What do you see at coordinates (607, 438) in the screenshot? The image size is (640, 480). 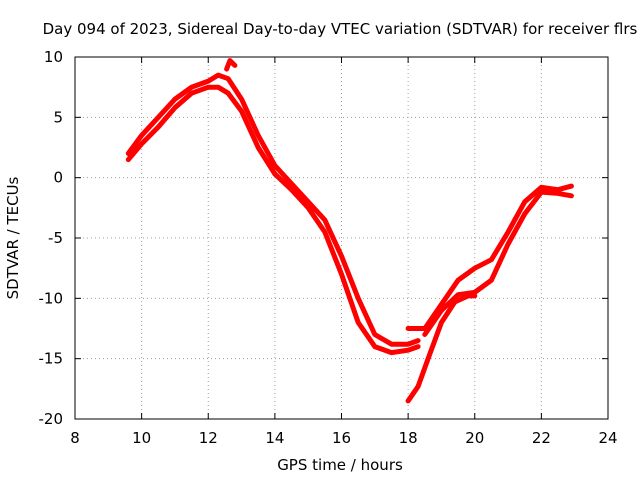 I see `x-tick-label: 24` at bounding box center [607, 438].